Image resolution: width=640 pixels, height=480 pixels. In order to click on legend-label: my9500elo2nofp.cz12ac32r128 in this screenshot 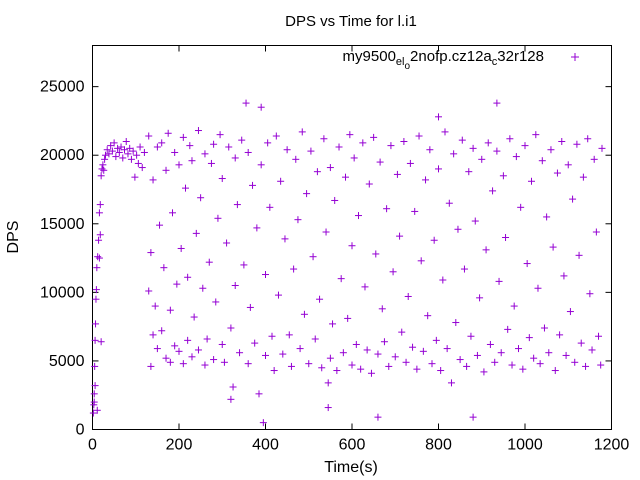, I will do `click(443, 60)`.